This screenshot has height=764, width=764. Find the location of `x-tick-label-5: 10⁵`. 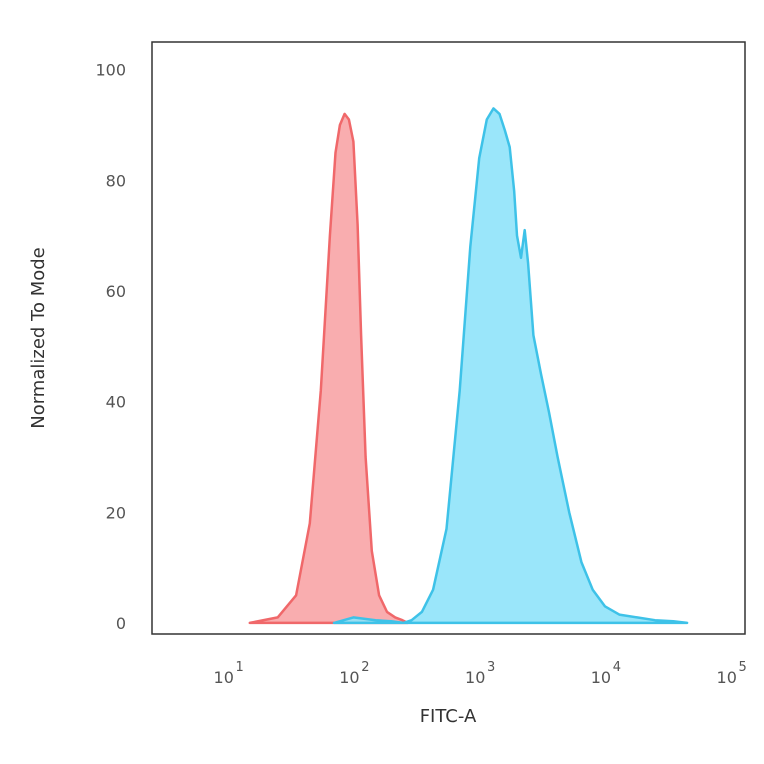

x-tick-label-5: 10⁵ is located at coordinates (732, 673).